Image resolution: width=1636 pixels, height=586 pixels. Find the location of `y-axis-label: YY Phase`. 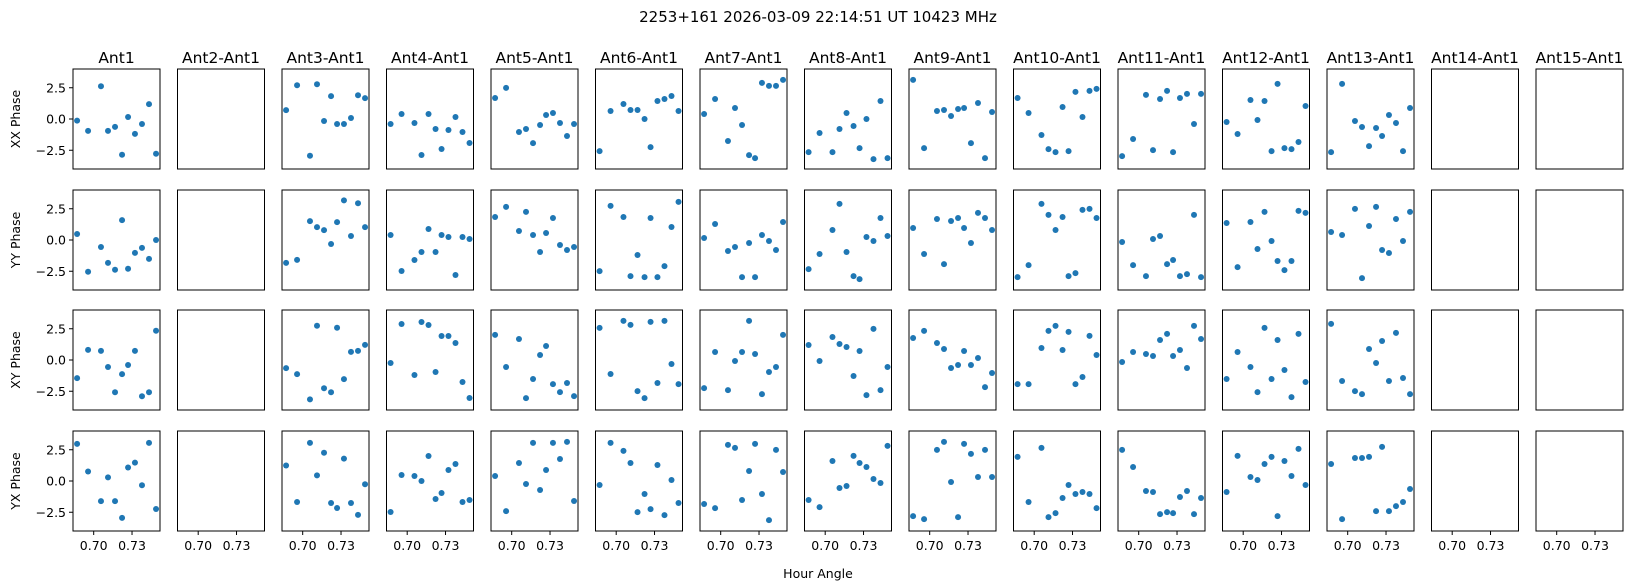

y-axis-label: YY Phase is located at coordinates (15, 240).